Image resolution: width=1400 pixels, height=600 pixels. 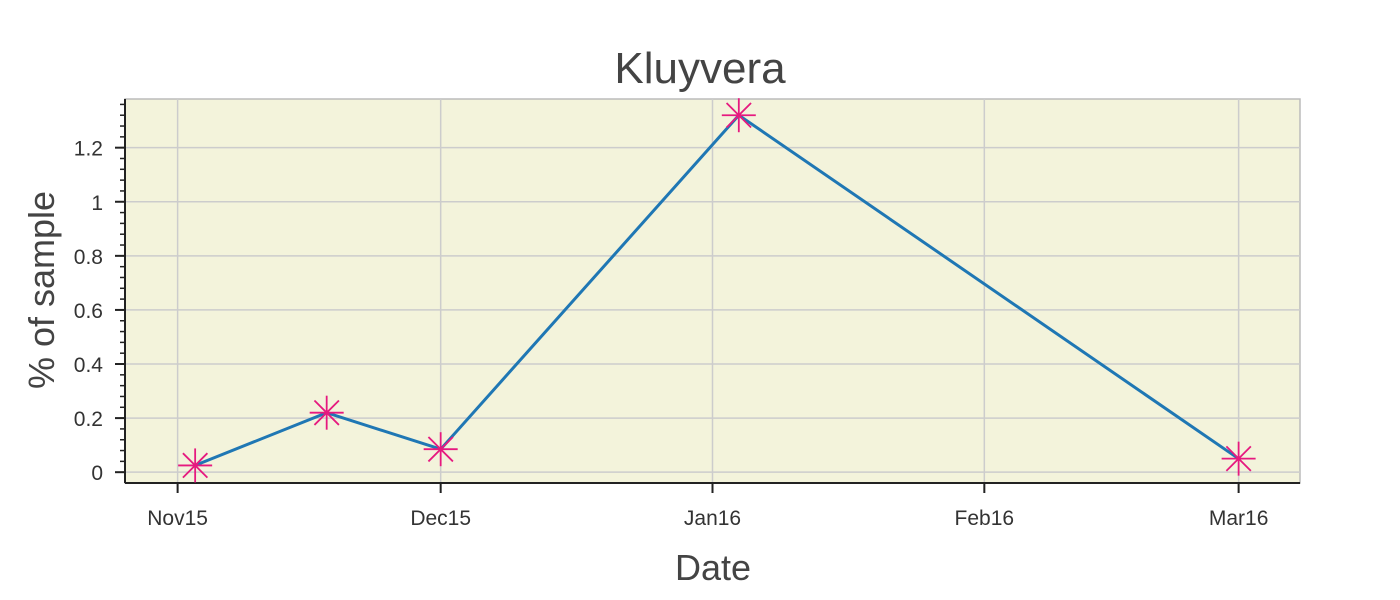 What do you see at coordinates (97, 473) in the screenshot?
I see `y-tick-label: 0` at bounding box center [97, 473].